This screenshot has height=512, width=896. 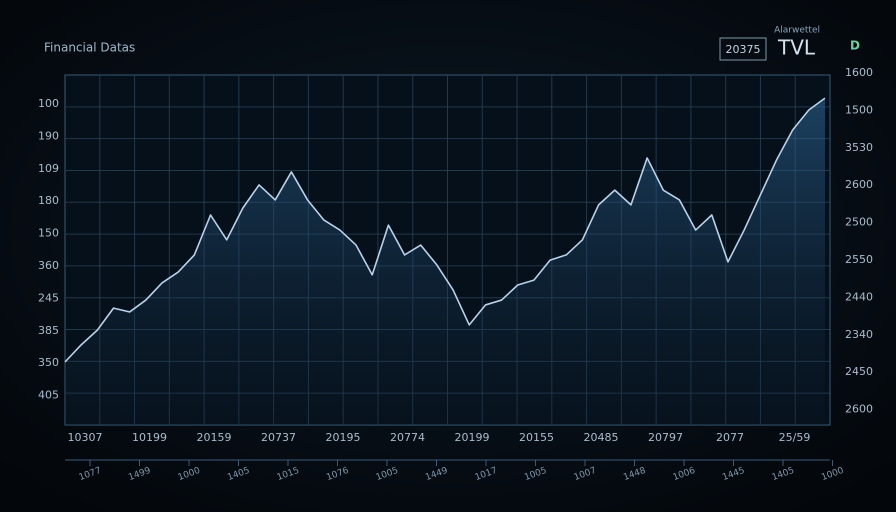 I want to click on y-axis-label: 100, so click(x=48, y=103).